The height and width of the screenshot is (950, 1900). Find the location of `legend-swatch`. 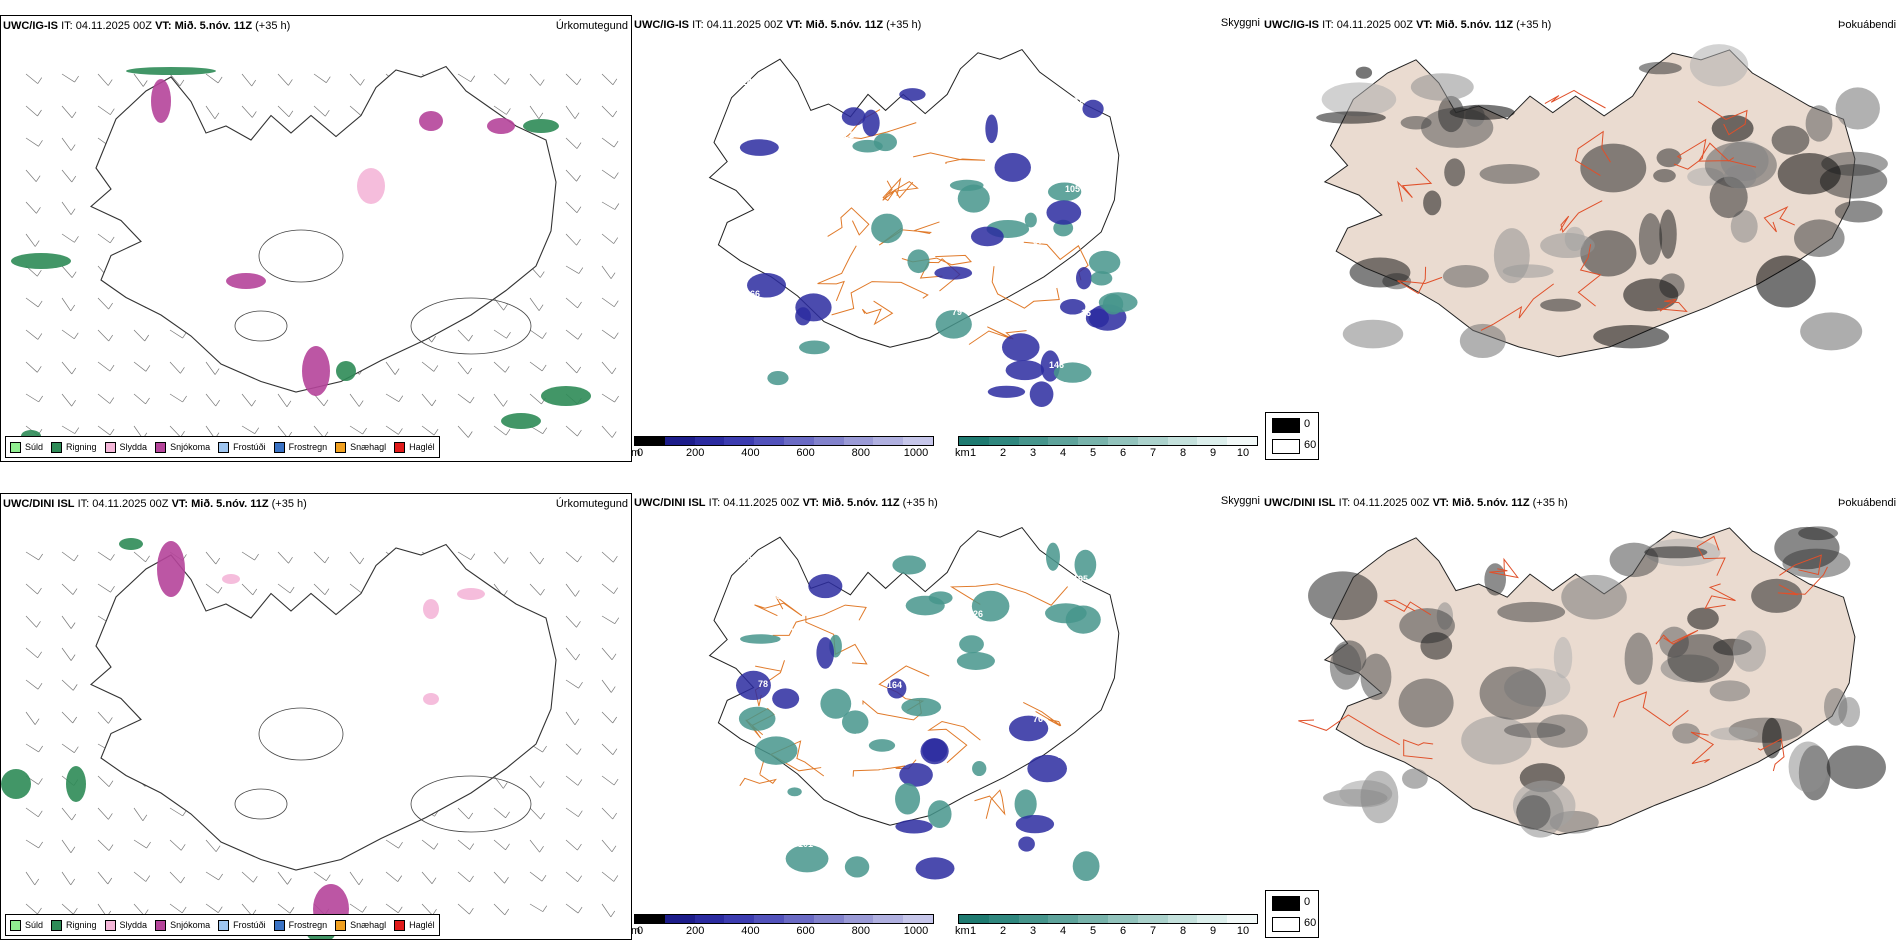

legend-swatch is located at coordinates (224, 447).